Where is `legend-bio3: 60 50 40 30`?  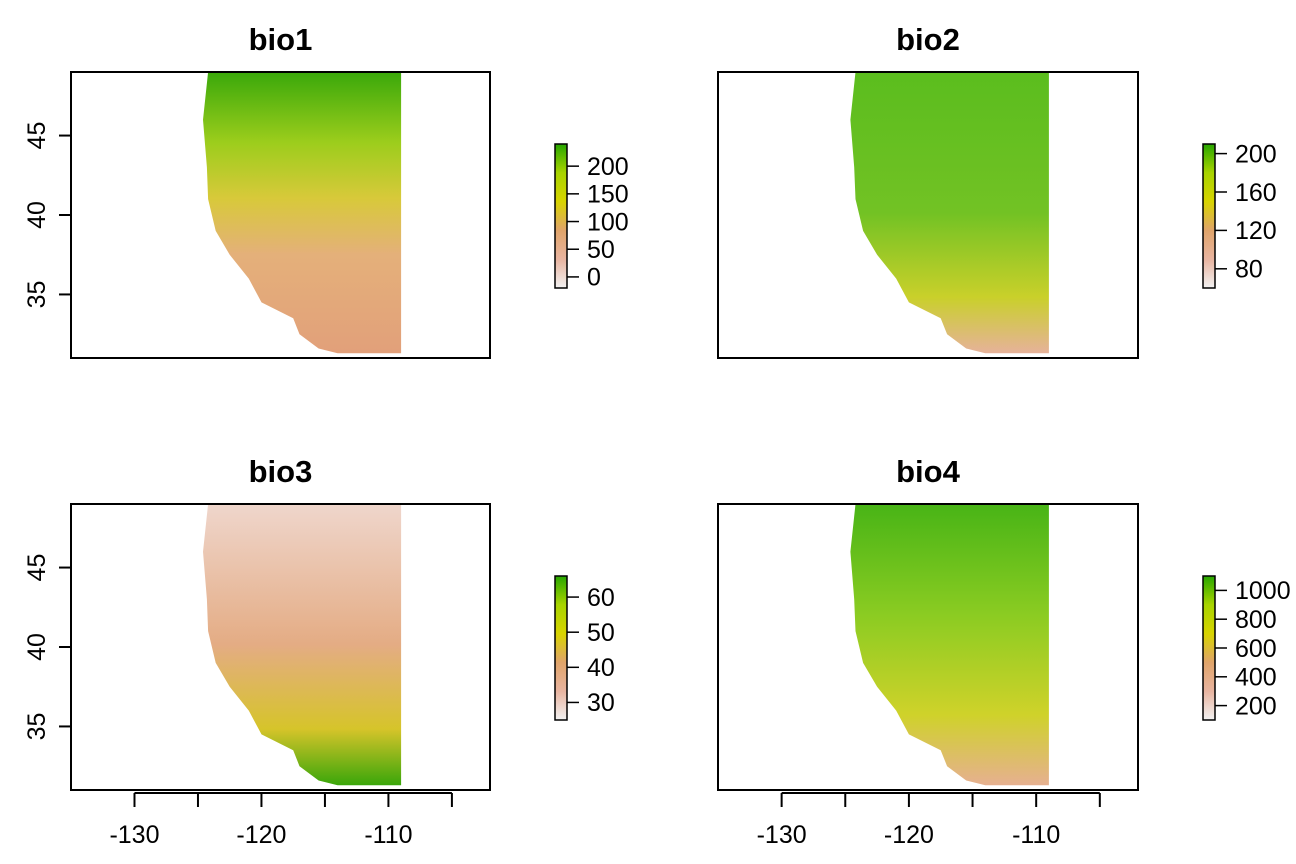 legend-bio3: 60 50 40 30 is located at coordinates (584, 648).